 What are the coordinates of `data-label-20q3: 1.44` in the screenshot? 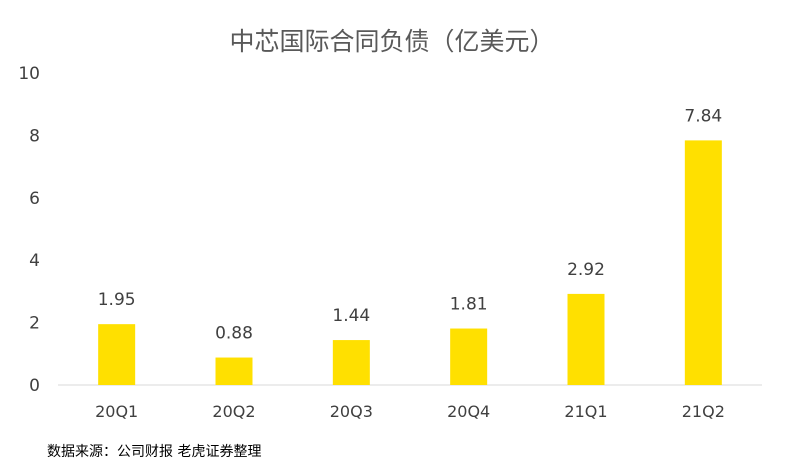 It's located at (351, 316).